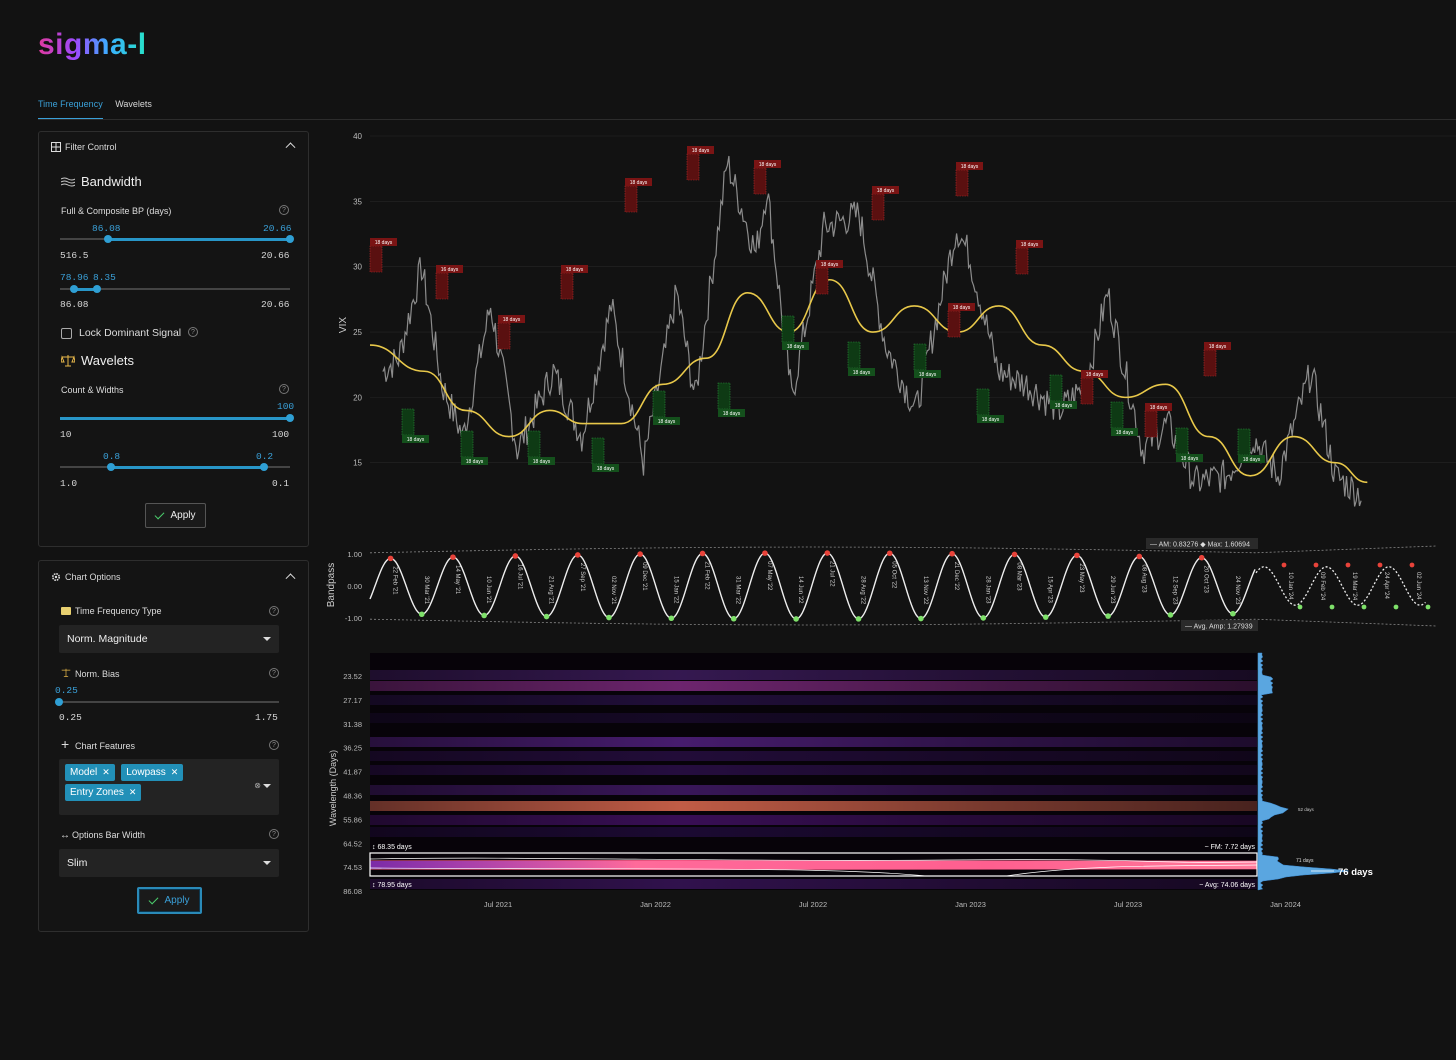 The width and height of the screenshot is (1456, 1060). What do you see at coordinates (97, 289) in the screenshot?
I see `composite-slider-high-handle` at bounding box center [97, 289].